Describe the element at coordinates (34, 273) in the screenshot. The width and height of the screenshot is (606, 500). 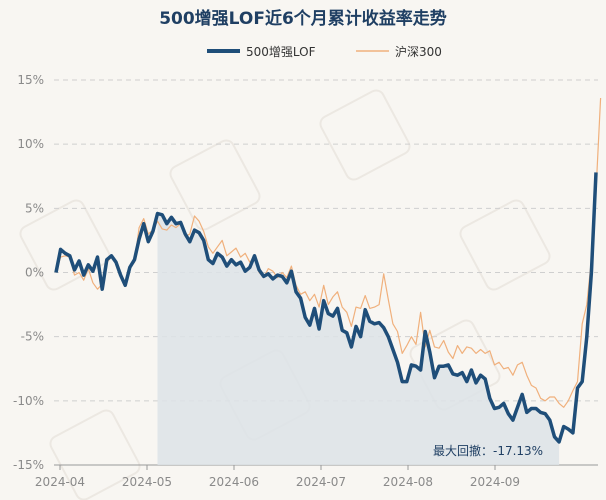
I see `y-tick-label: 0%` at that location.